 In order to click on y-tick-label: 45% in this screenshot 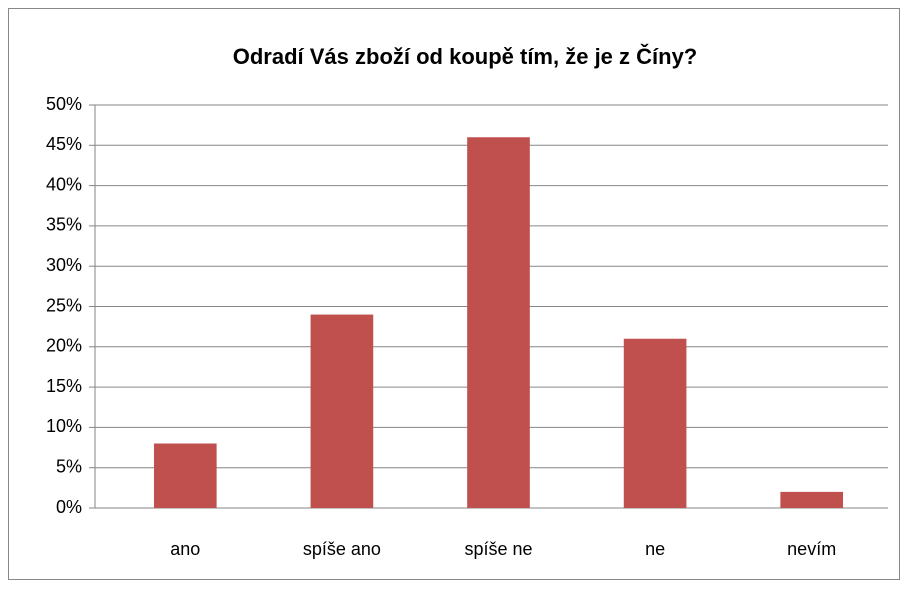, I will do `click(64, 144)`.